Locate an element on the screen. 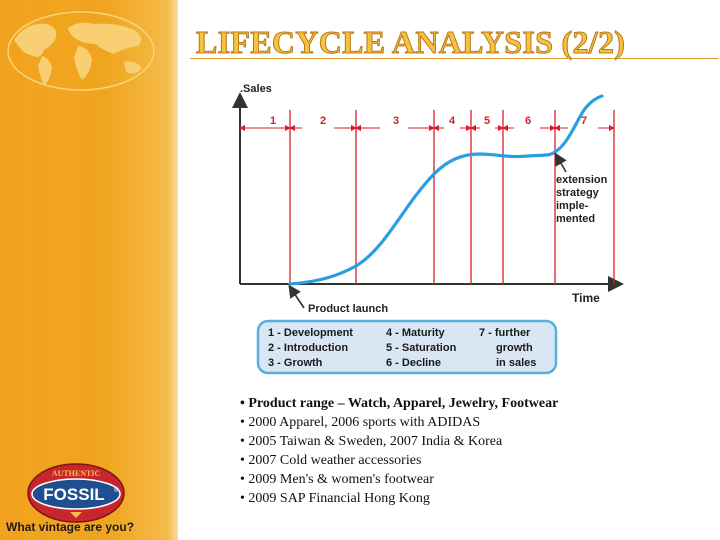  legend-item: 4 - Maturity is located at coordinates (416, 333).